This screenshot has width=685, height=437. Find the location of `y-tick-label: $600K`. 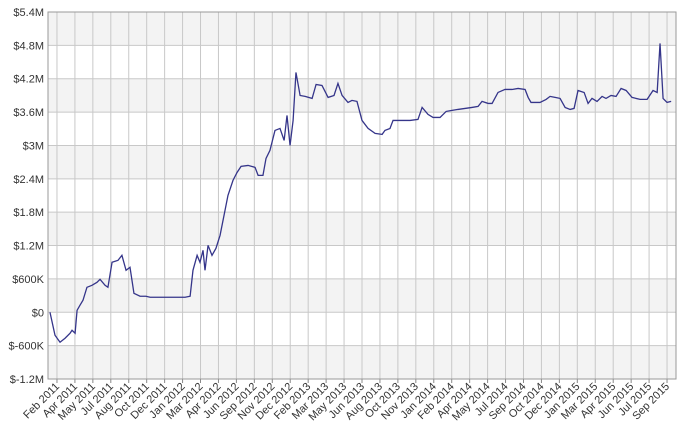

y-tick-label: $600K is located at coordinates (28, 280).